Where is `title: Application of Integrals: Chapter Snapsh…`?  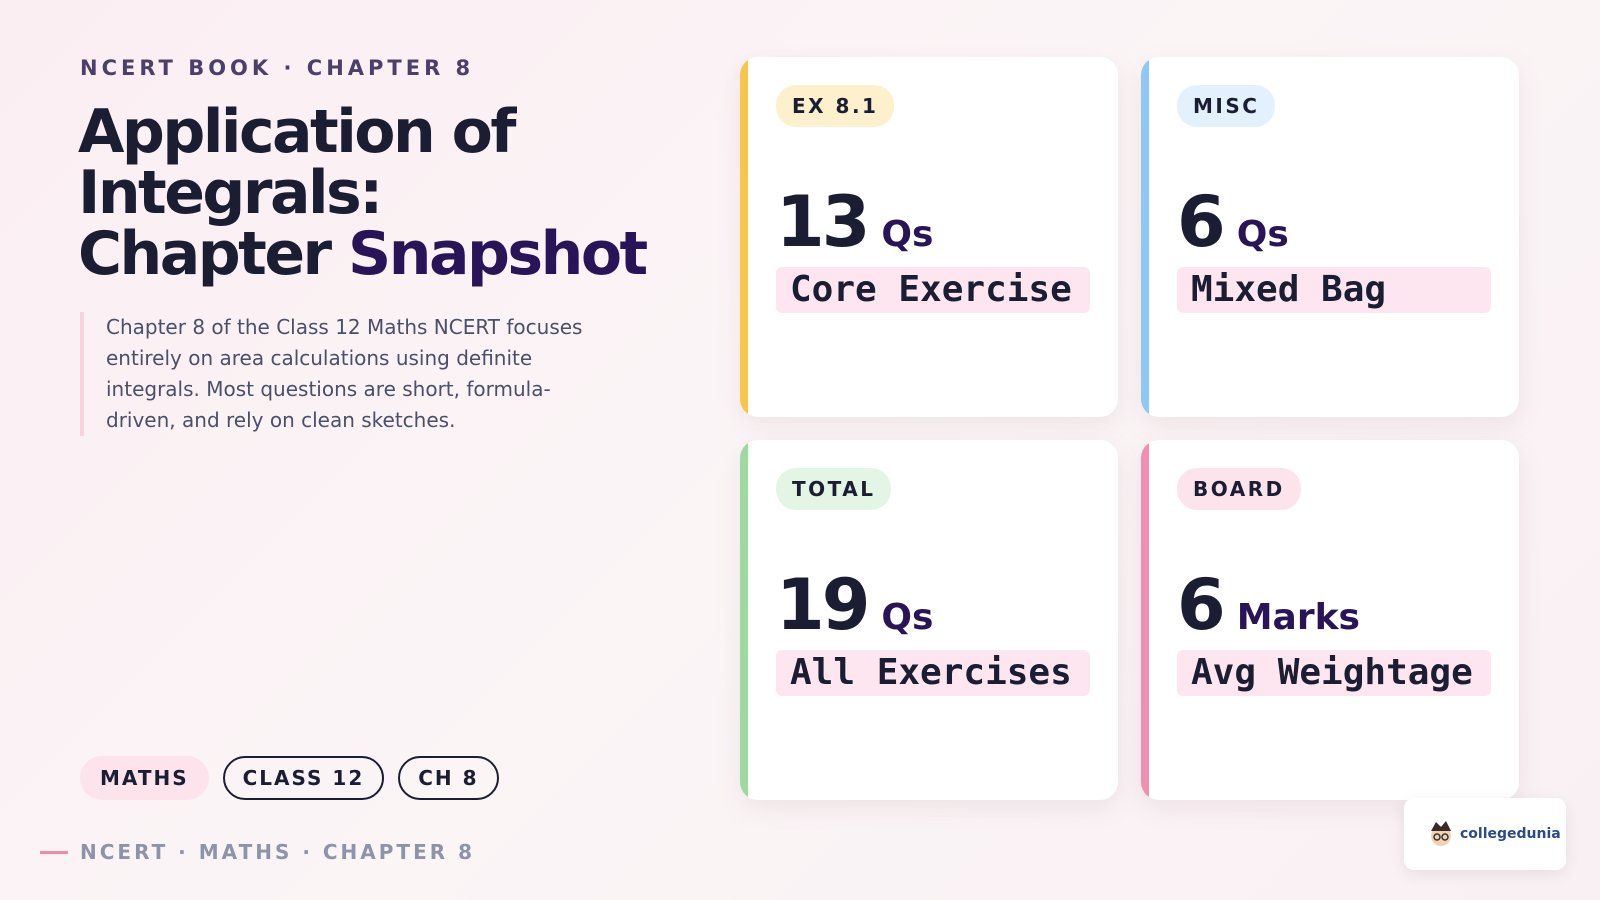
title: Application of Integrals: Chapter Snapsh… is located at coordinates (363, 193).